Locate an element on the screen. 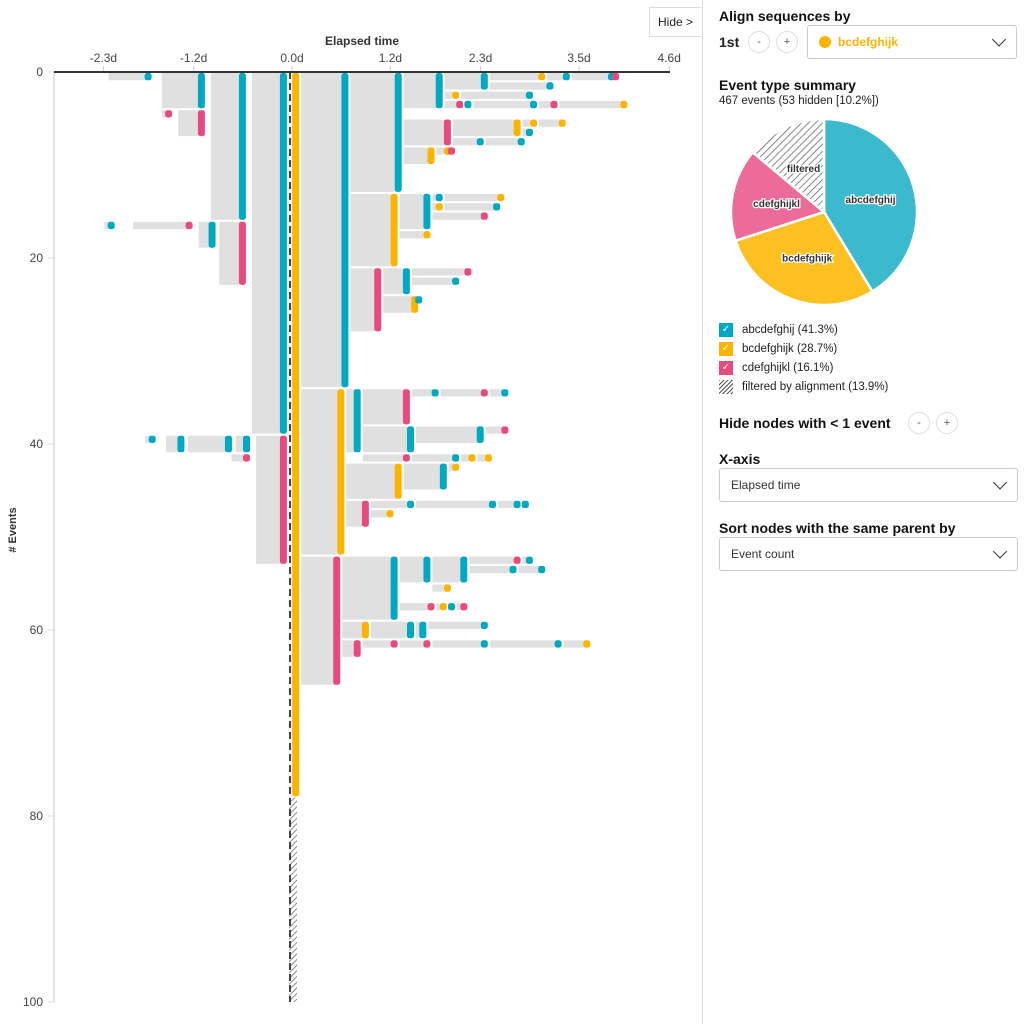 Image resolution: width=1024 pixels, height=1024 pixels. sort-select: Event count is located at coordinates (868, 554).